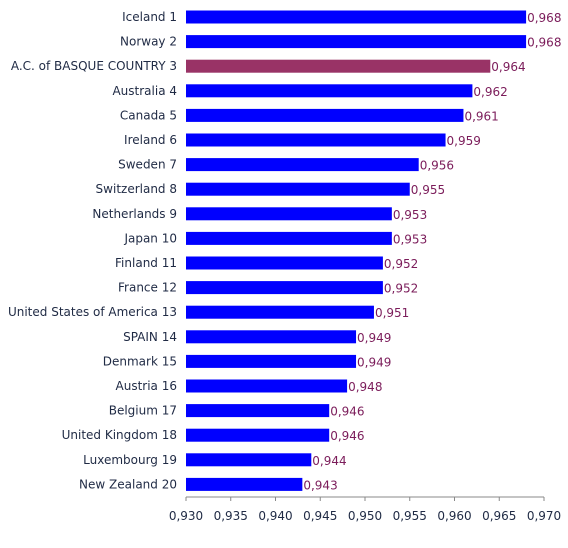  Describe the element at coordinates (140, 361) in the screenshot. I see `category-label: Denmark 15` at that location.